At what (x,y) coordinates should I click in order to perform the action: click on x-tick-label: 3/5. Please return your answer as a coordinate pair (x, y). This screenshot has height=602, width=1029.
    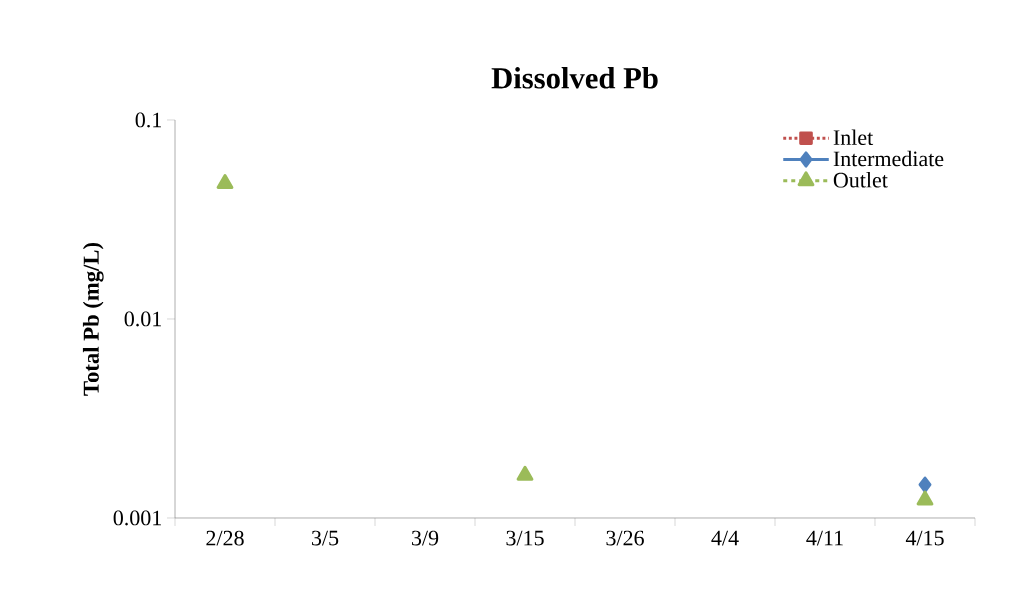
    Looking at the image, I should click on (325, 538).